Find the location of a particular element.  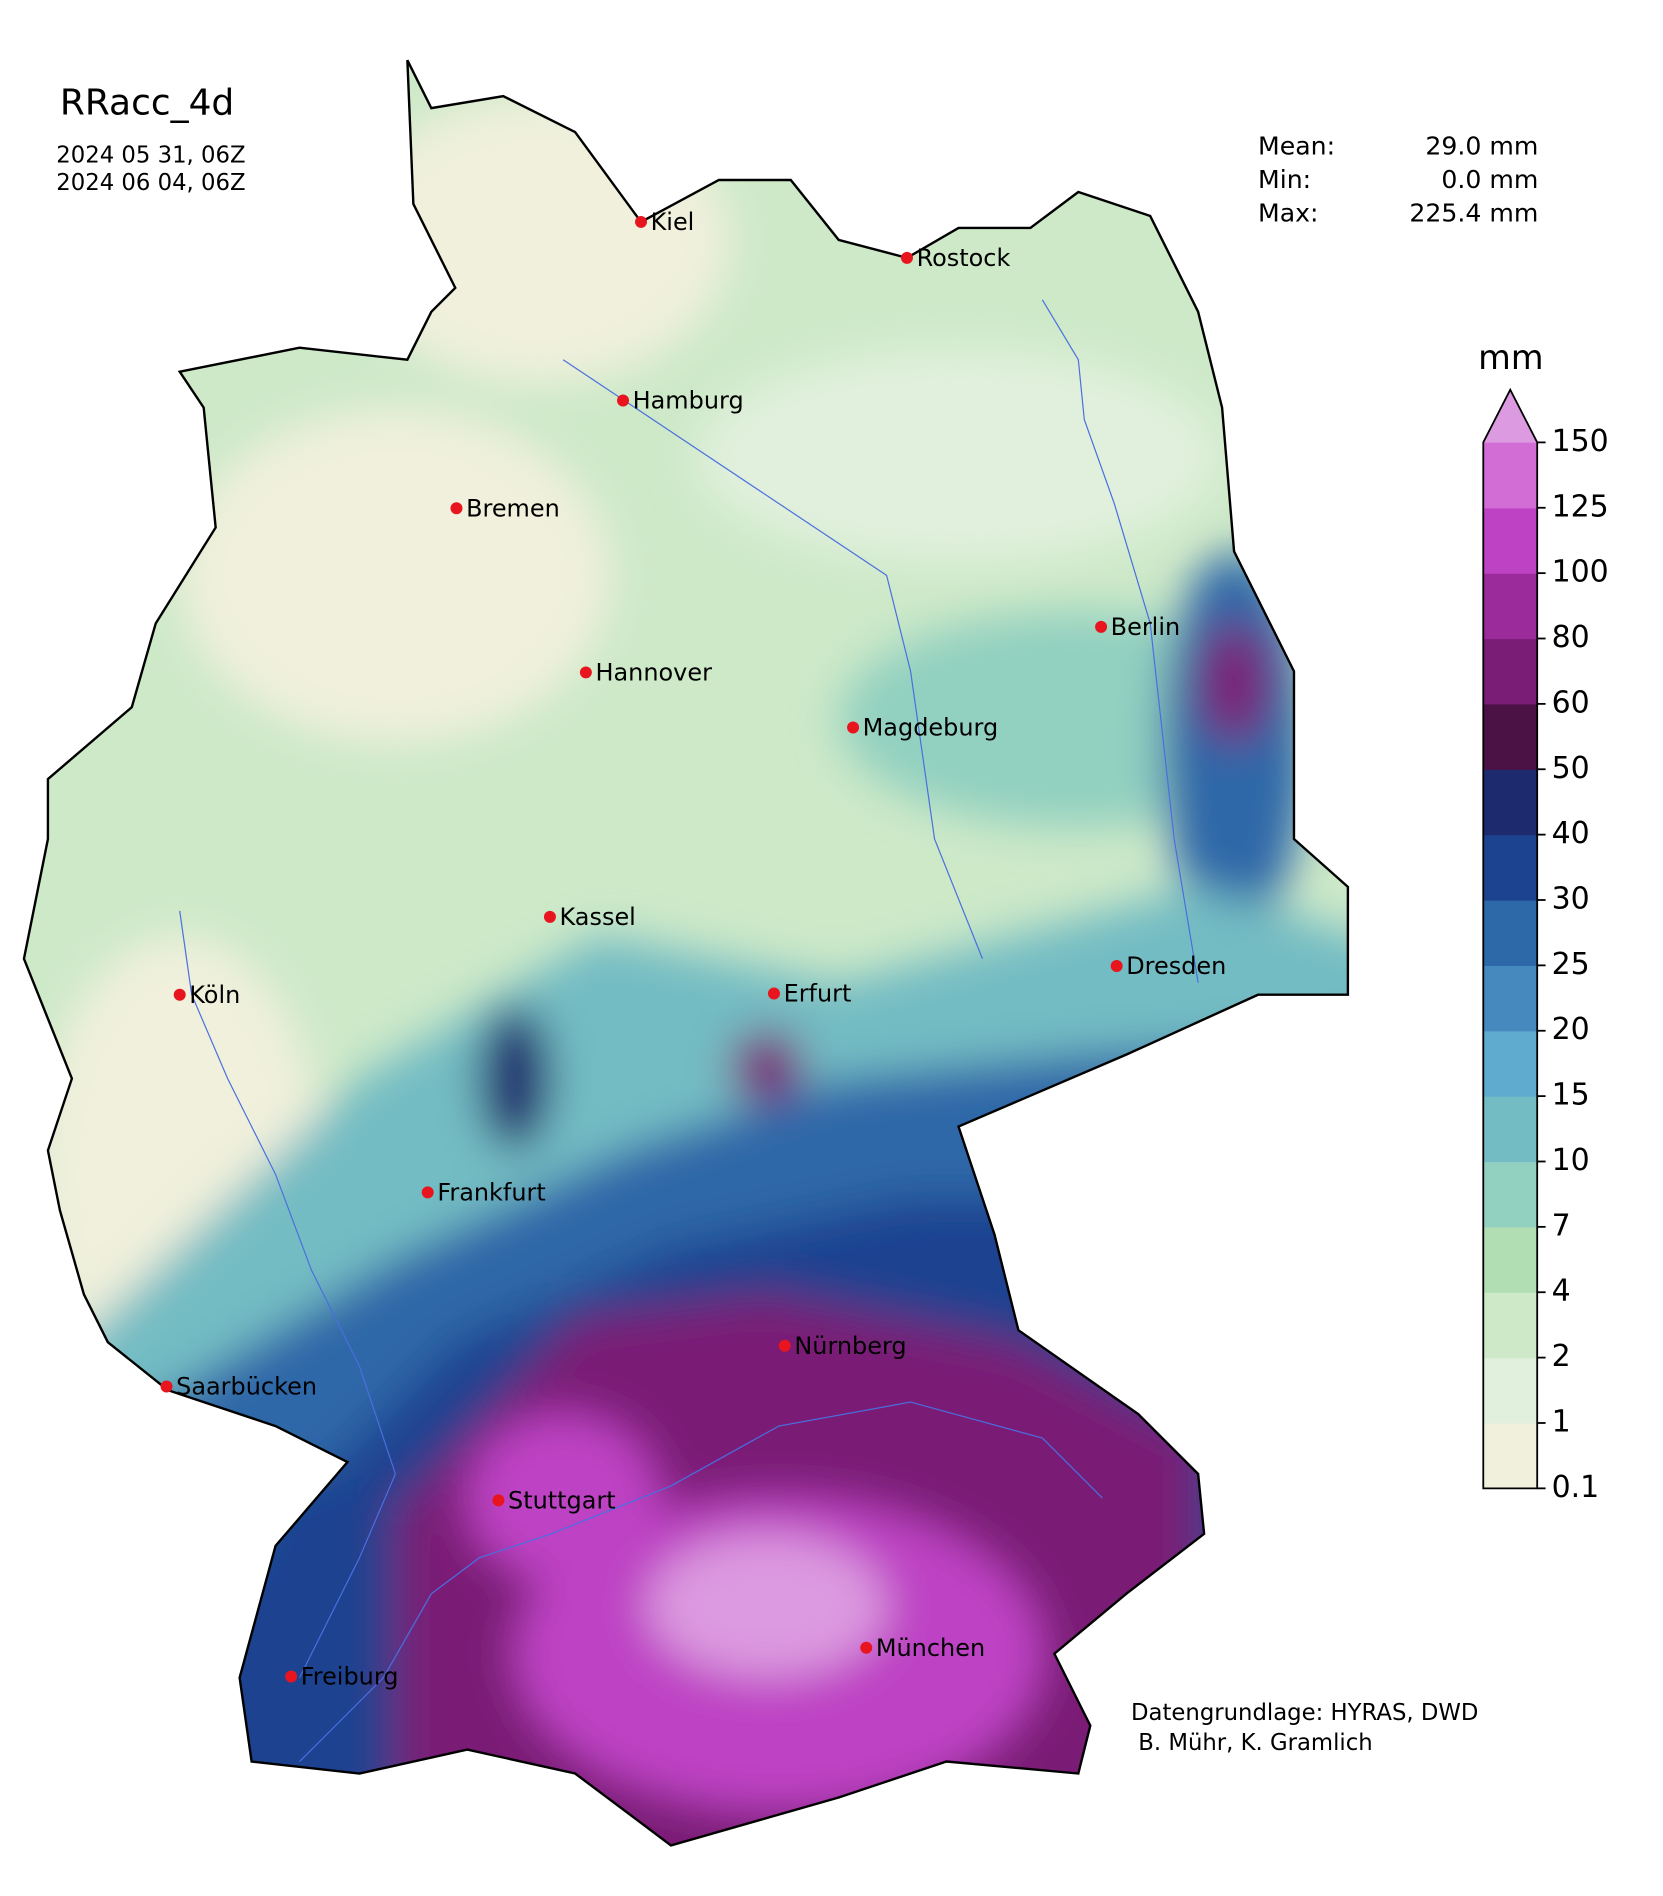

colorbar-tick-label: 1 is located at coordinates (1561, 1421).